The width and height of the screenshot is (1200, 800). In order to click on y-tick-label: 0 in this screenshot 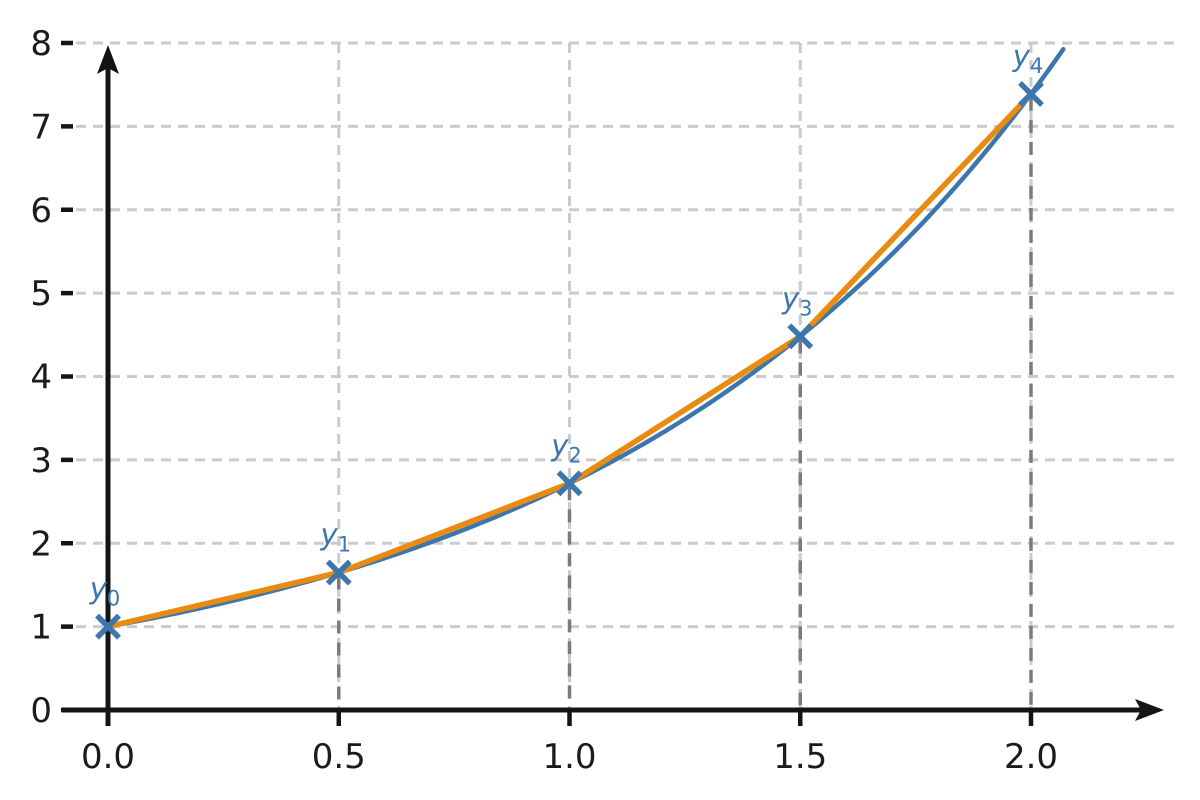, I will do `click(41, 711)`.